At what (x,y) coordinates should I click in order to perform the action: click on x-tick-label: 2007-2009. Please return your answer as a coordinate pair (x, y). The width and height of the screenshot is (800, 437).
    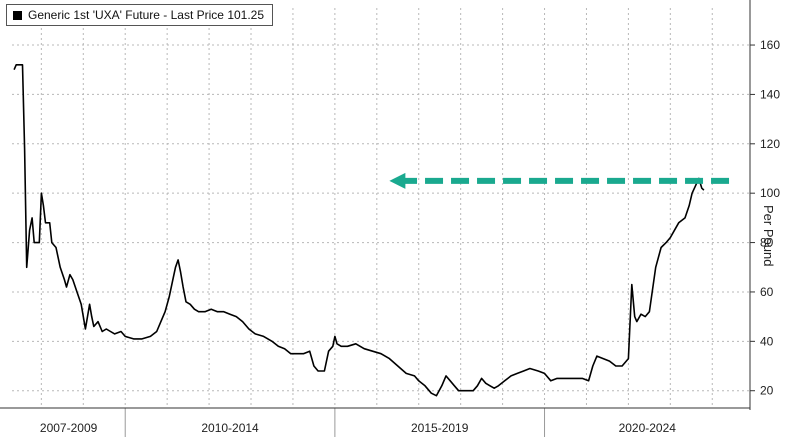
    Looking at the image, I should click on (69, 428).